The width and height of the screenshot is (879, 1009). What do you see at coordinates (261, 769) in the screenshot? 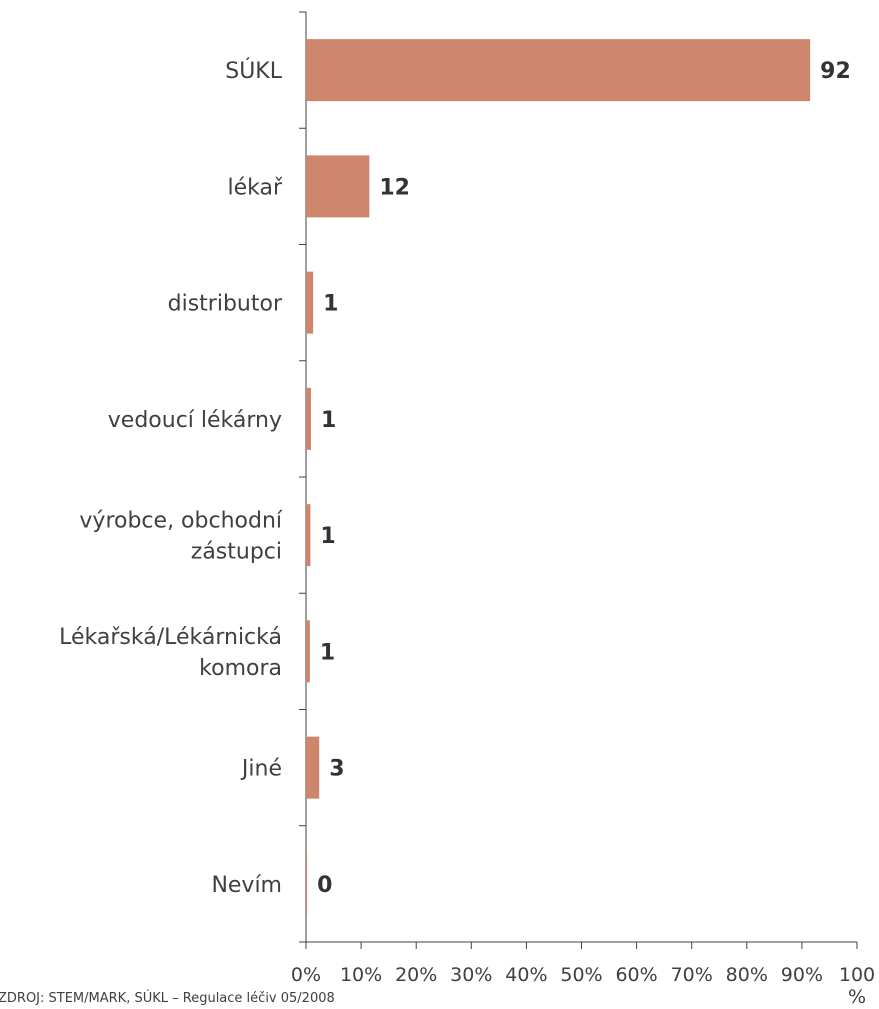
I see `category-label: Jiné` at bounding box center [261, 769].